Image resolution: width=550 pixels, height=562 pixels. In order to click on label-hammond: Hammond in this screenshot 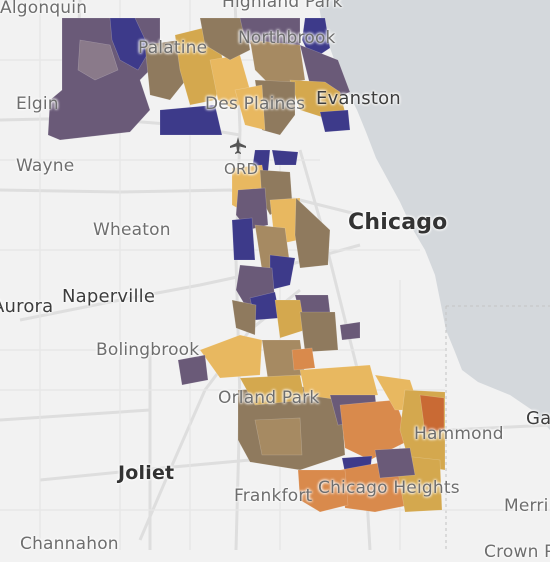, I will do `click(459, 434)`.